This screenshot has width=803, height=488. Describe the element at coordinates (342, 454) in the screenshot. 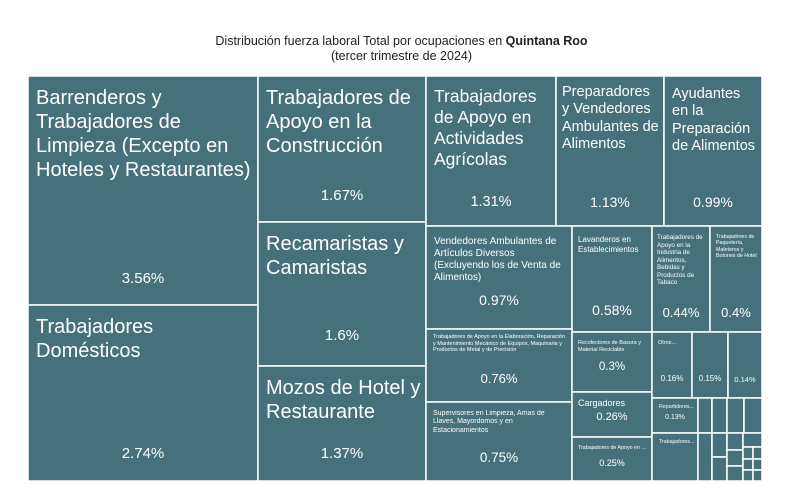

I see `treemap-value-mozos: 1.37%` at that location.